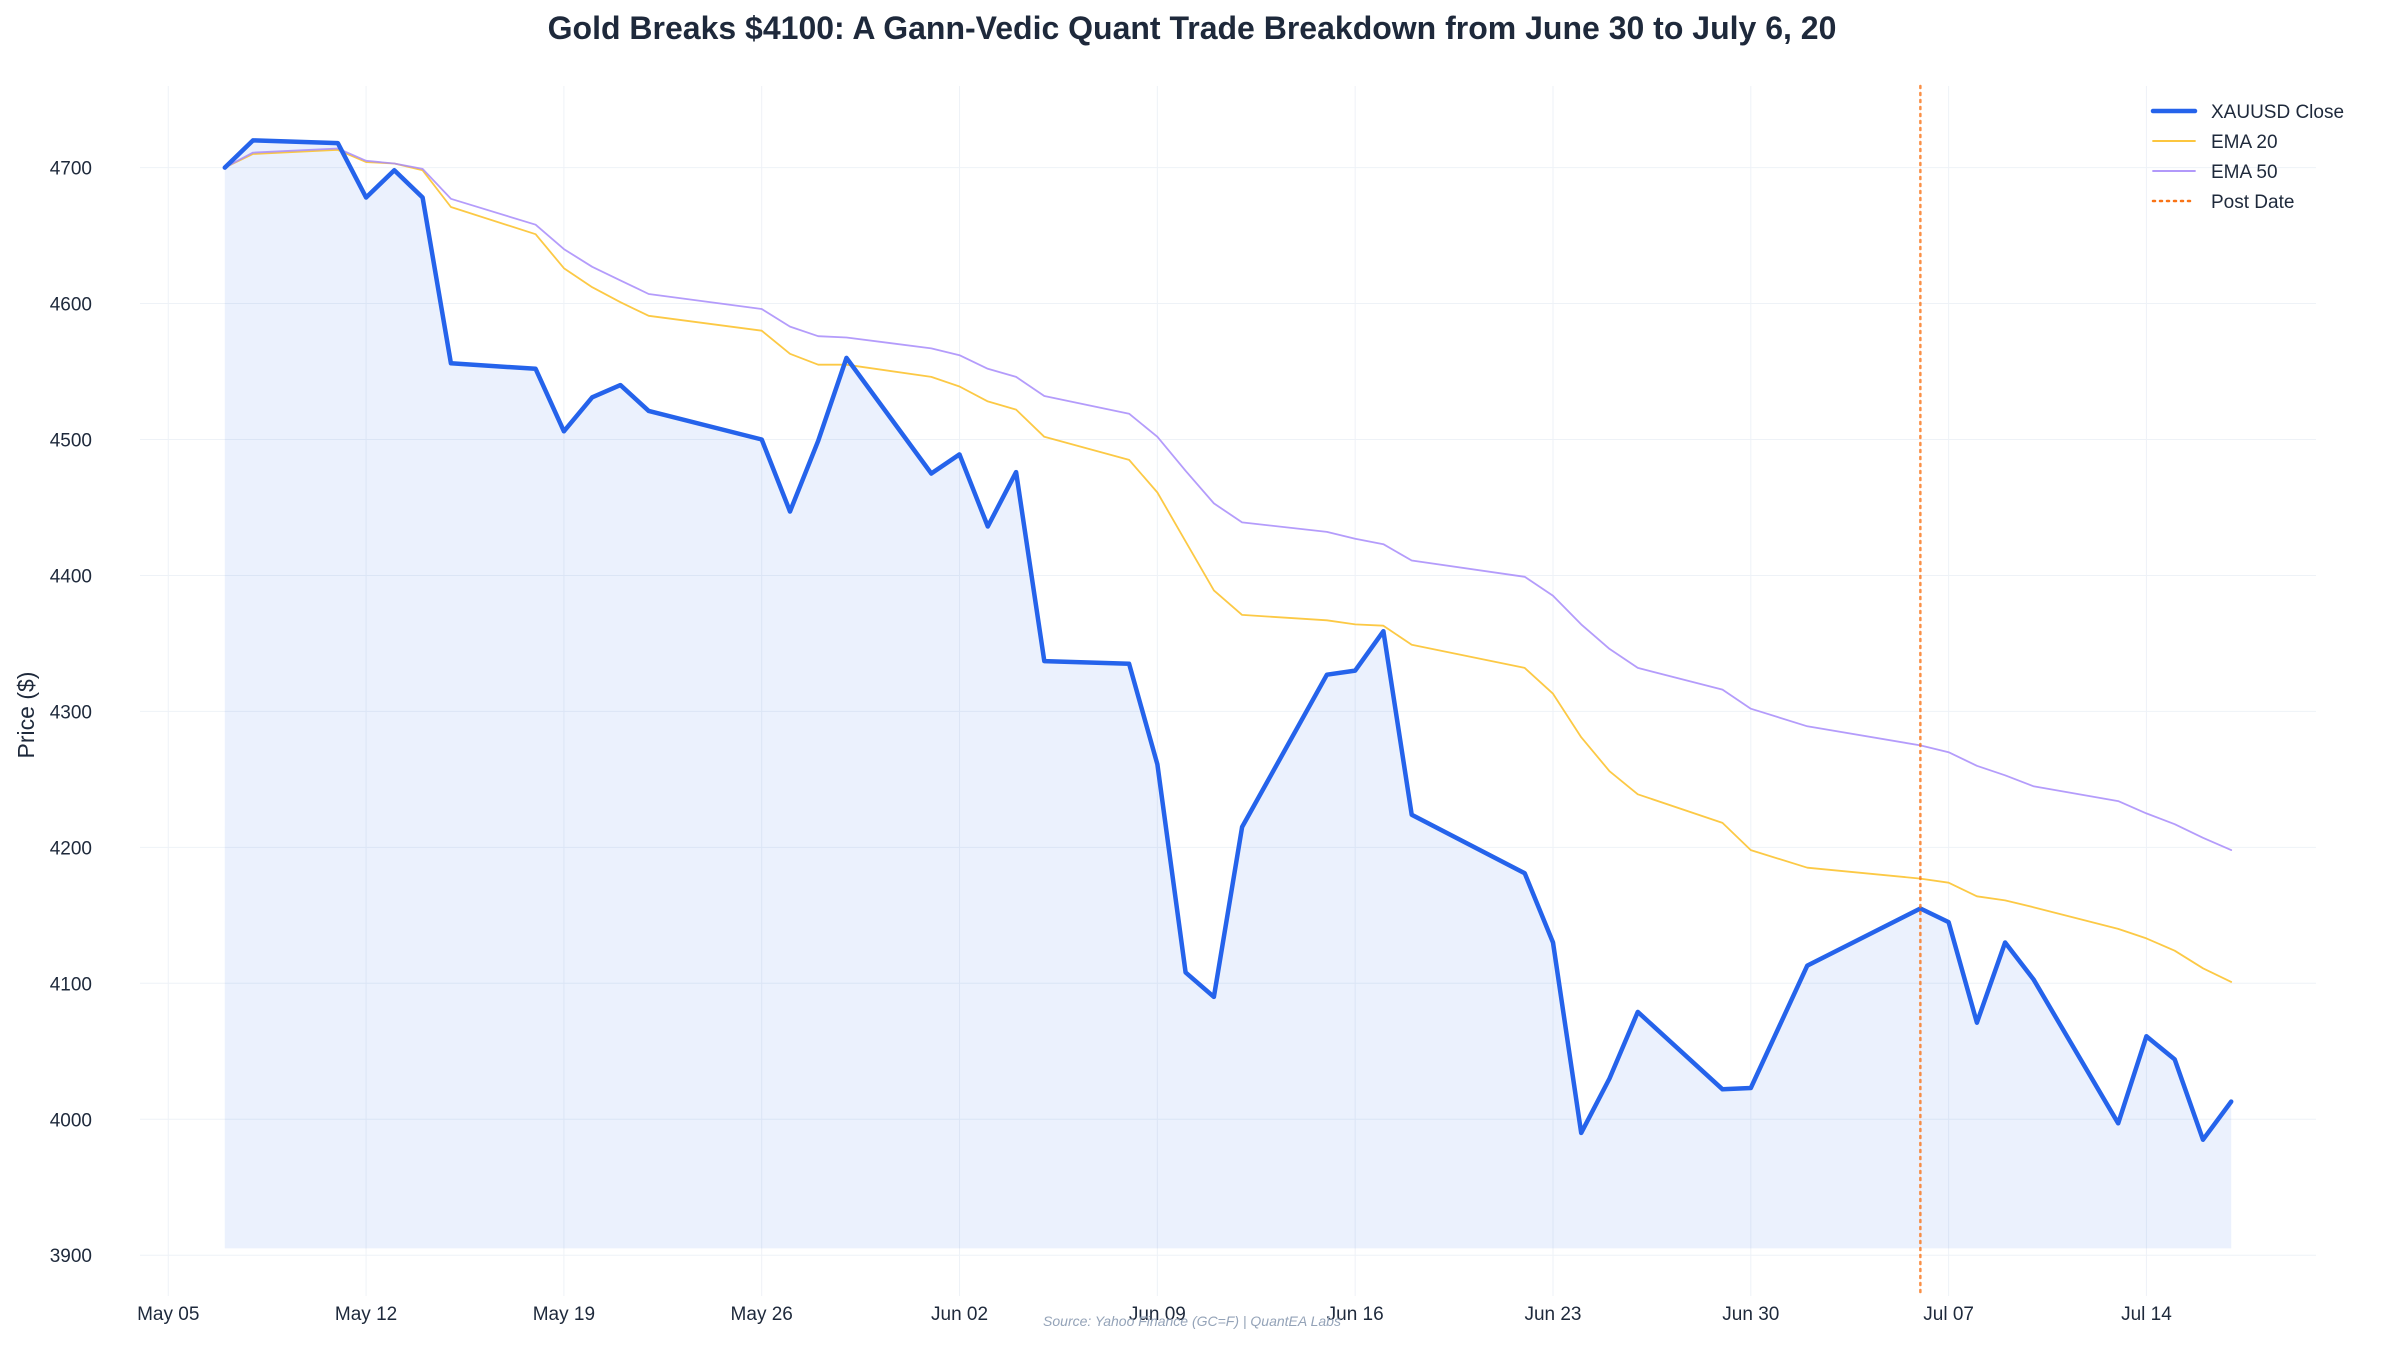  What do you see at coordinates (71, 1256) in the screenshot?
I see `y-tick-label: 3900` at bounding box center [71, 1256].